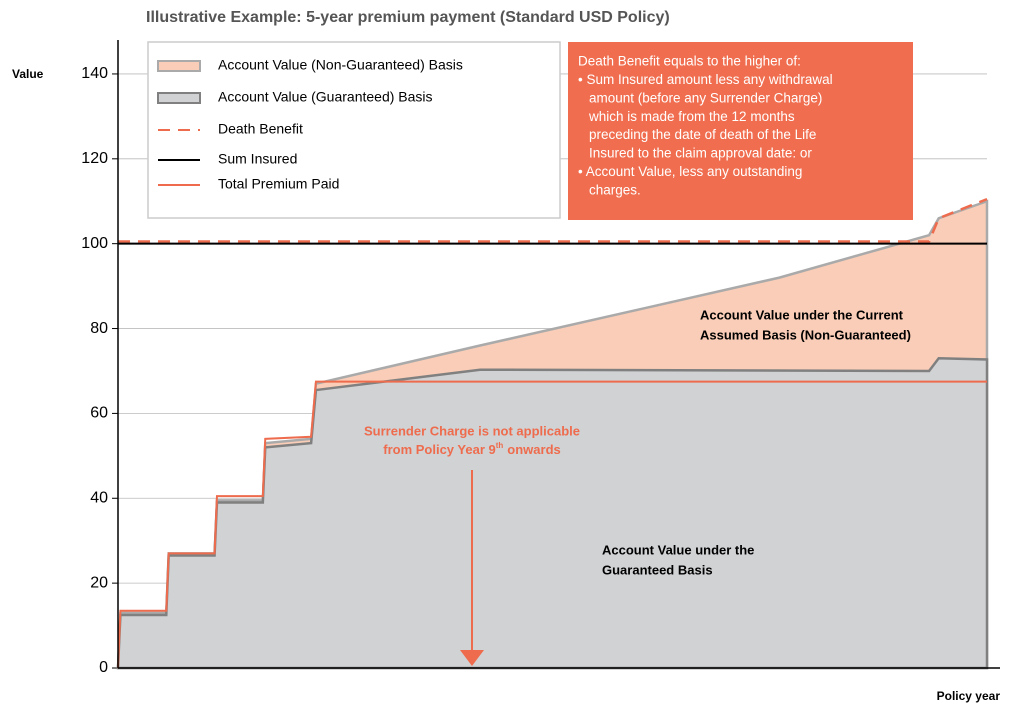 The height and width of the screenshot is (704, 1016). What do you see at coordinates (94, 243) in the screenshot?
I see `y-tick-label: 100` at bounding box center [94, 243].